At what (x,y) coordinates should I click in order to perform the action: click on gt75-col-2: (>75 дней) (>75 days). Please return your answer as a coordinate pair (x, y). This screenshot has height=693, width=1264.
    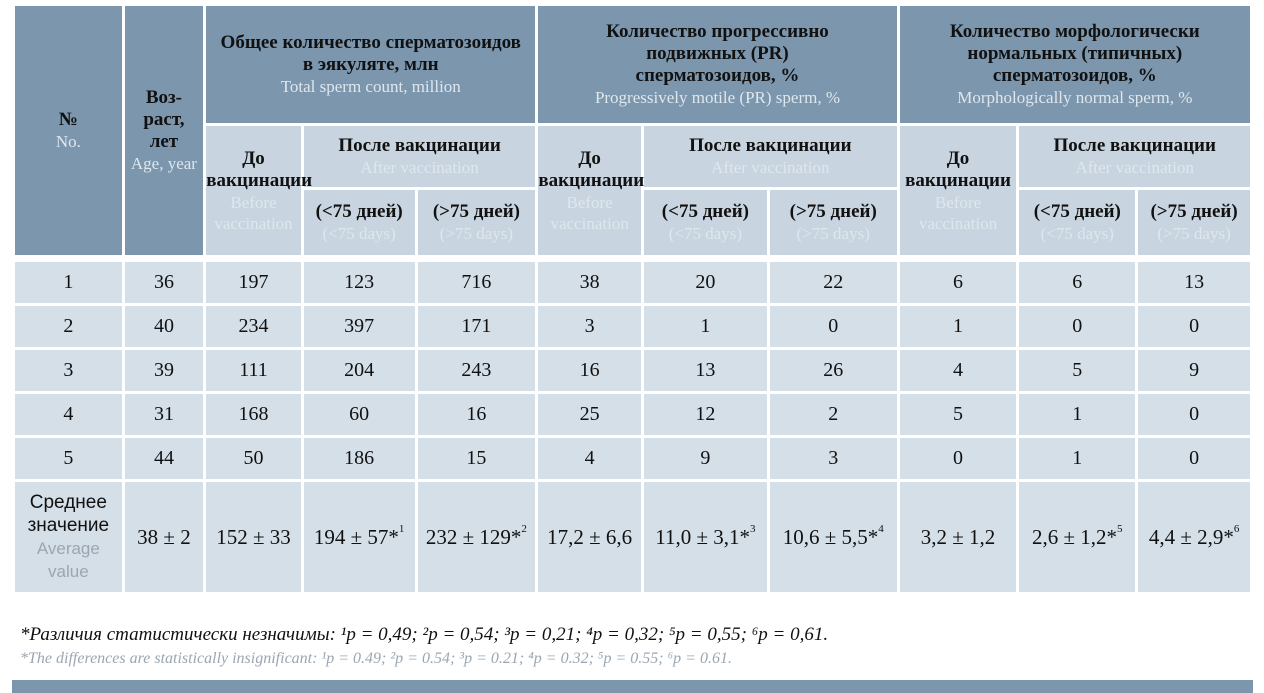
    Looking at the image, I should click on (833, 221).